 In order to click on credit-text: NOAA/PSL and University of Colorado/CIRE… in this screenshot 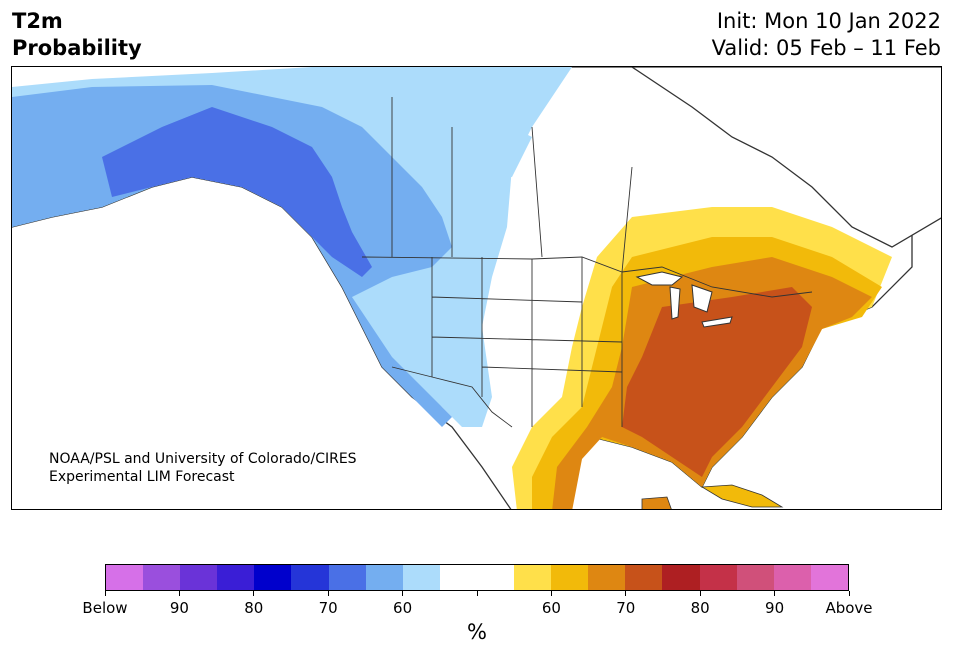, I will do `click(203, 468)`.